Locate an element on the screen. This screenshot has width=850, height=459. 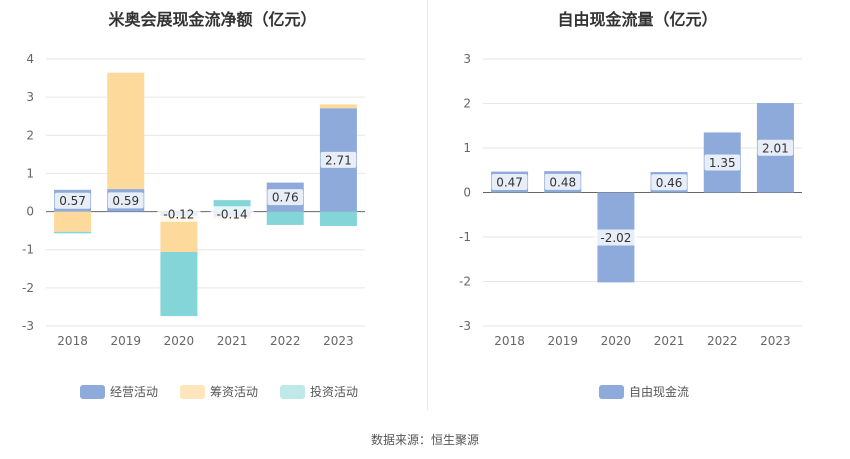
right-chart-title: 自由现金流量（亿元） is located at coordinates (637, 19).